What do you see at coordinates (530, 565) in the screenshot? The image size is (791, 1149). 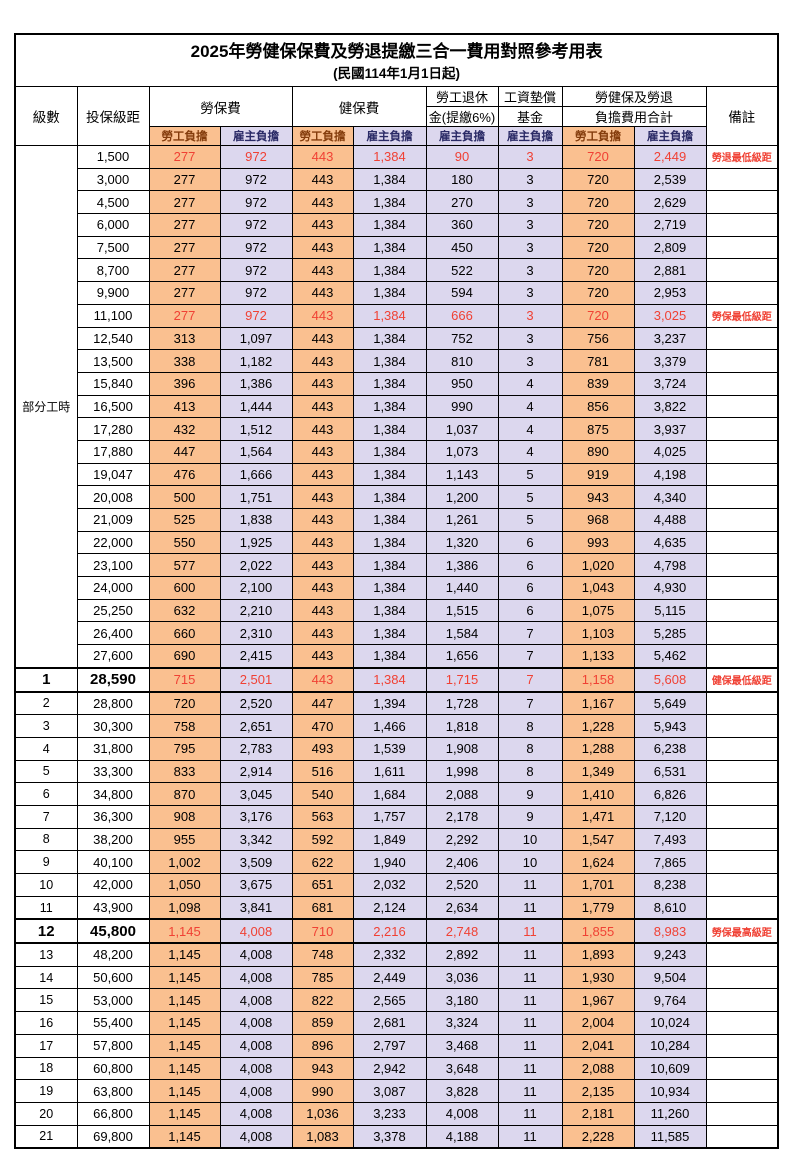 I see `wage-fund-employer-cell: 6` at bounding box center [530, 565].